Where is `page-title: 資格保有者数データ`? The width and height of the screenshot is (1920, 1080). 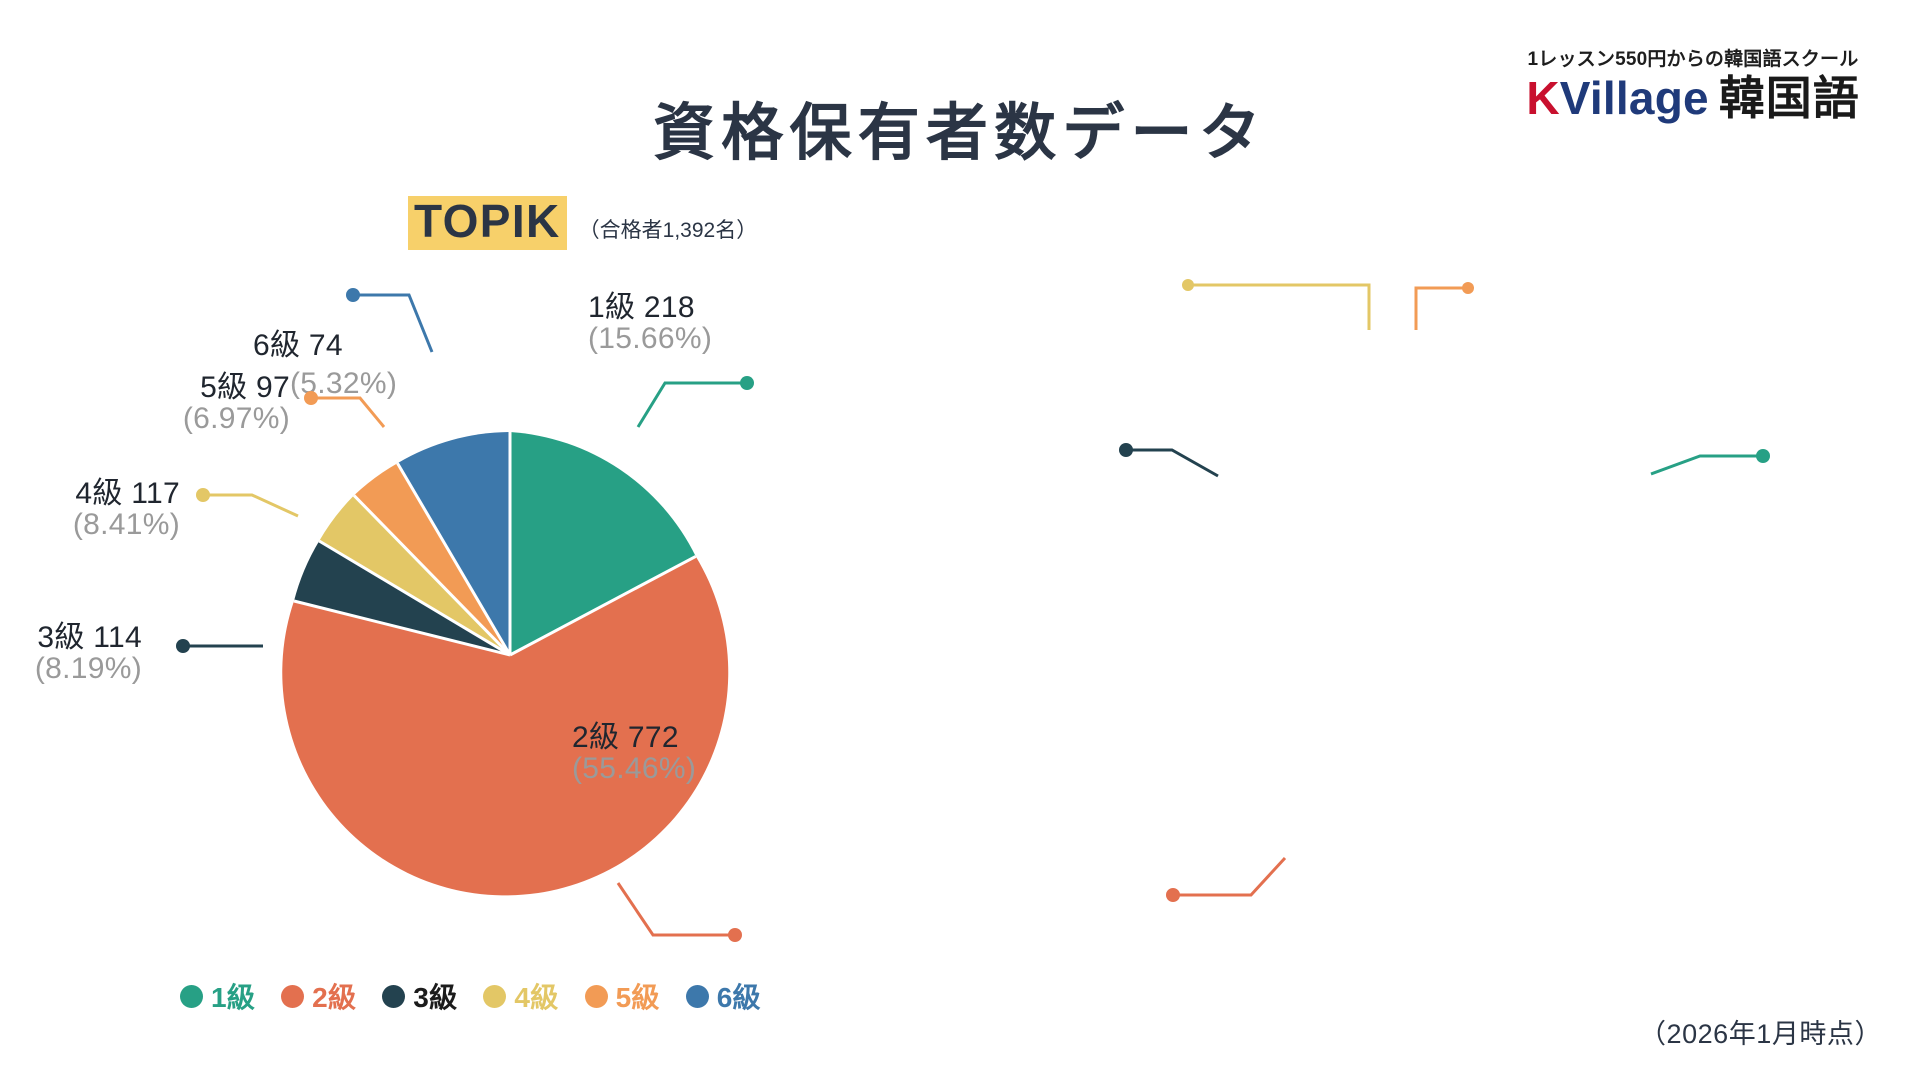 page-title: 資格保有者数データ is located at coordinates (960, 133).